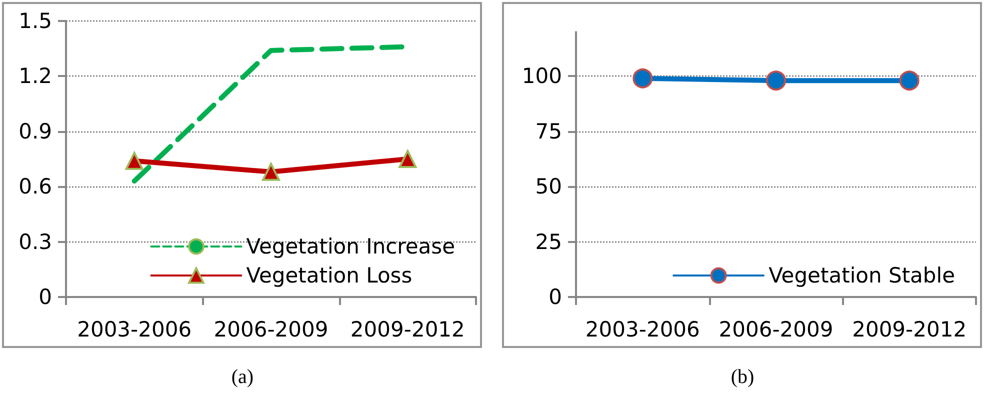  What do you see at coordinates (350, 246) in the screenshot?
I see `legend-label: Vegetation Increase` at bounding box center [350, 246].